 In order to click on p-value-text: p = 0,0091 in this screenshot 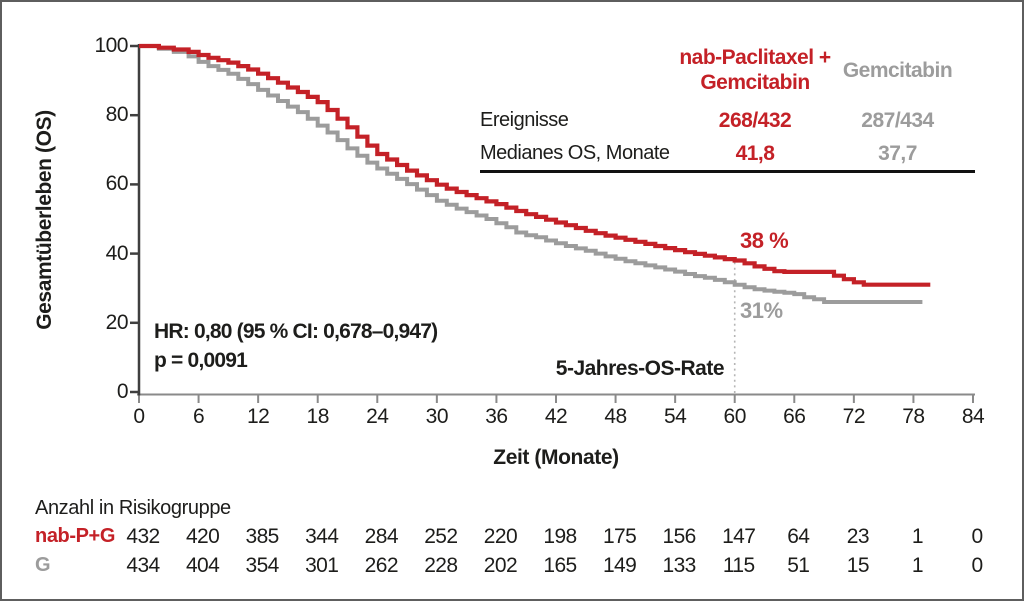, I will do `click(201, 360)`.